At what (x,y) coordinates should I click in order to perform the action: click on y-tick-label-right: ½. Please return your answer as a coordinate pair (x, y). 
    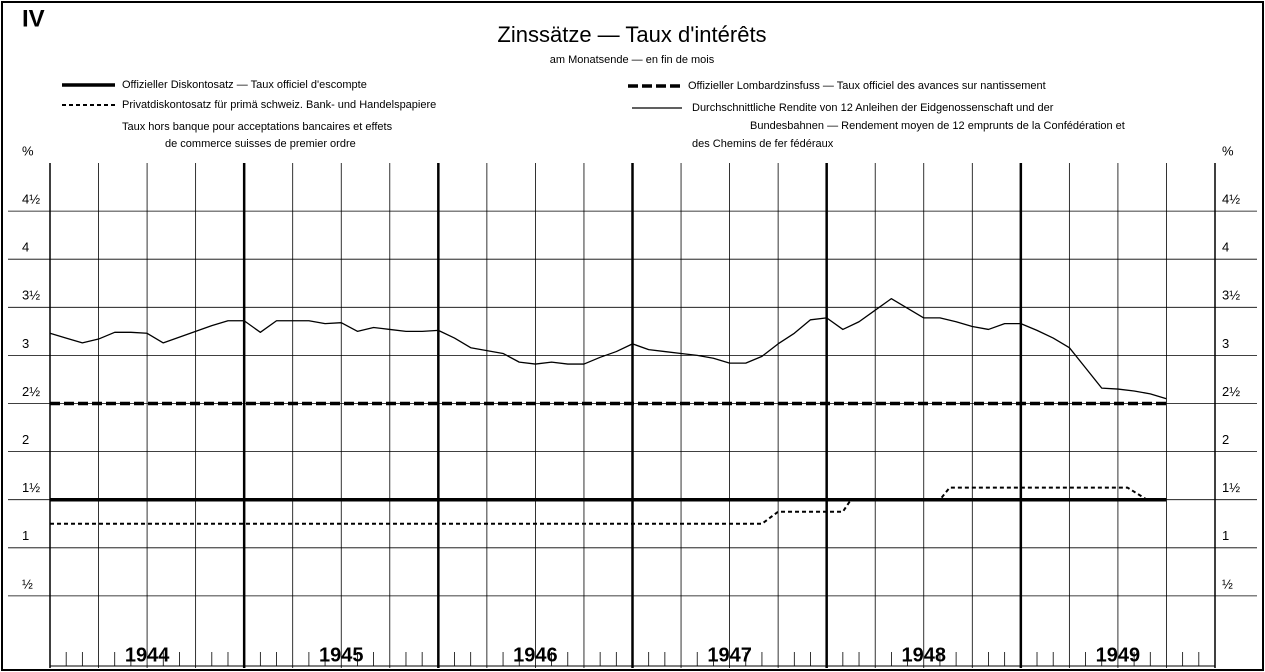
    Looking at the image, I should click on (1227, 583).